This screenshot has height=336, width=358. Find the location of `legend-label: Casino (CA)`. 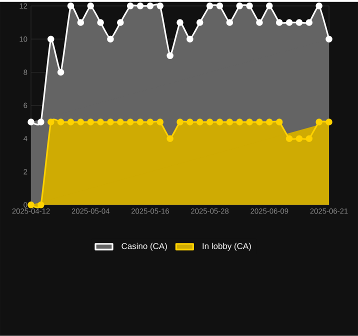

legend-label: Casino (CA) is located at coordinates (144, 246).